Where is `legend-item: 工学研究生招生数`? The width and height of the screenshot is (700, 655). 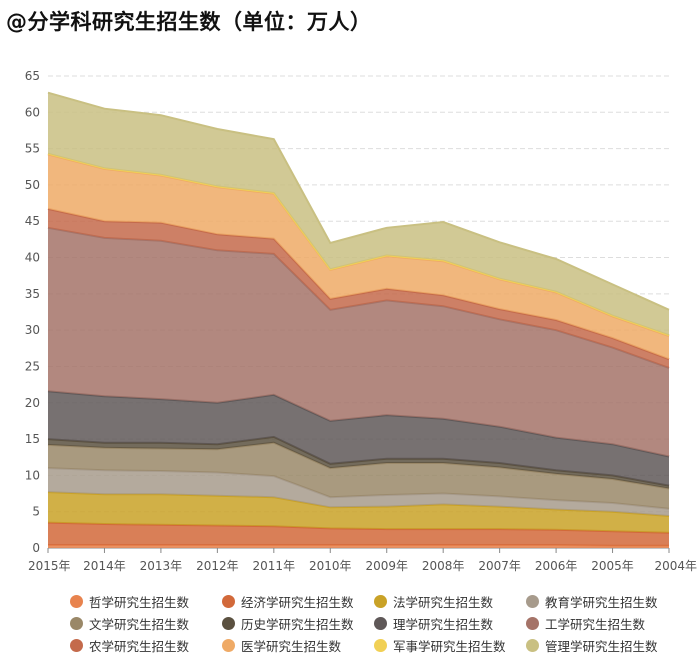
legend-item: 工学研究生招生数 is located at coordinates (606, 623).